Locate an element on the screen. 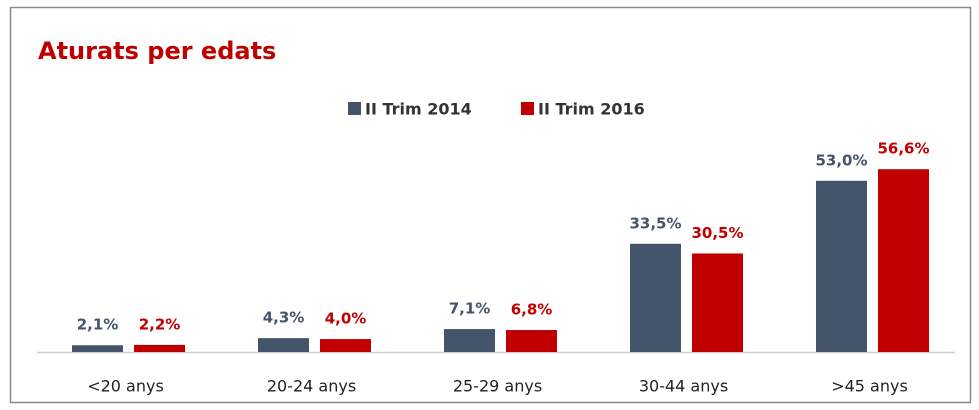 This screenshot has height=410, width=979. x-tick-label: <20 anys is located at coordinates (125, 386).